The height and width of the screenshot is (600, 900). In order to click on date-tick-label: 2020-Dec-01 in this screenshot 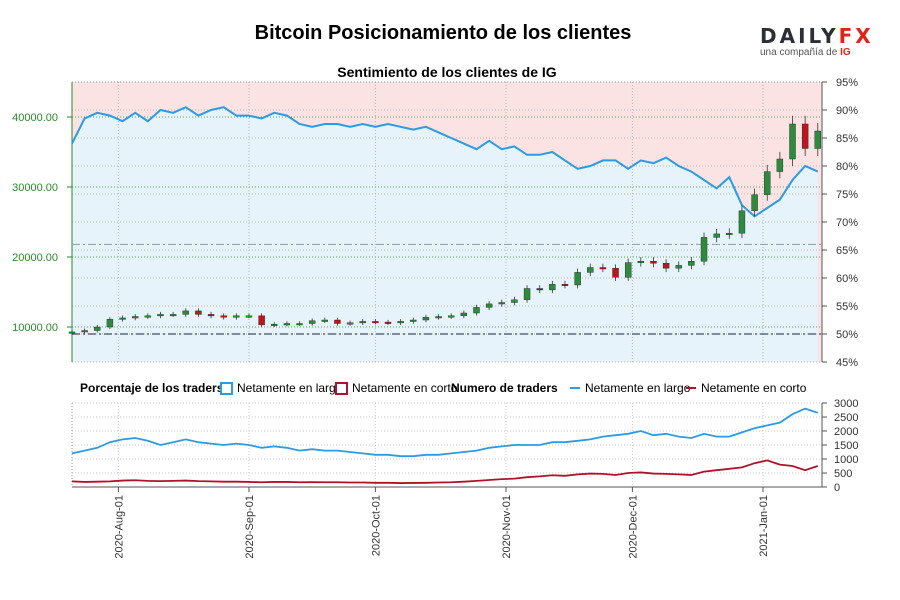, I will do `click(633, 527)`.